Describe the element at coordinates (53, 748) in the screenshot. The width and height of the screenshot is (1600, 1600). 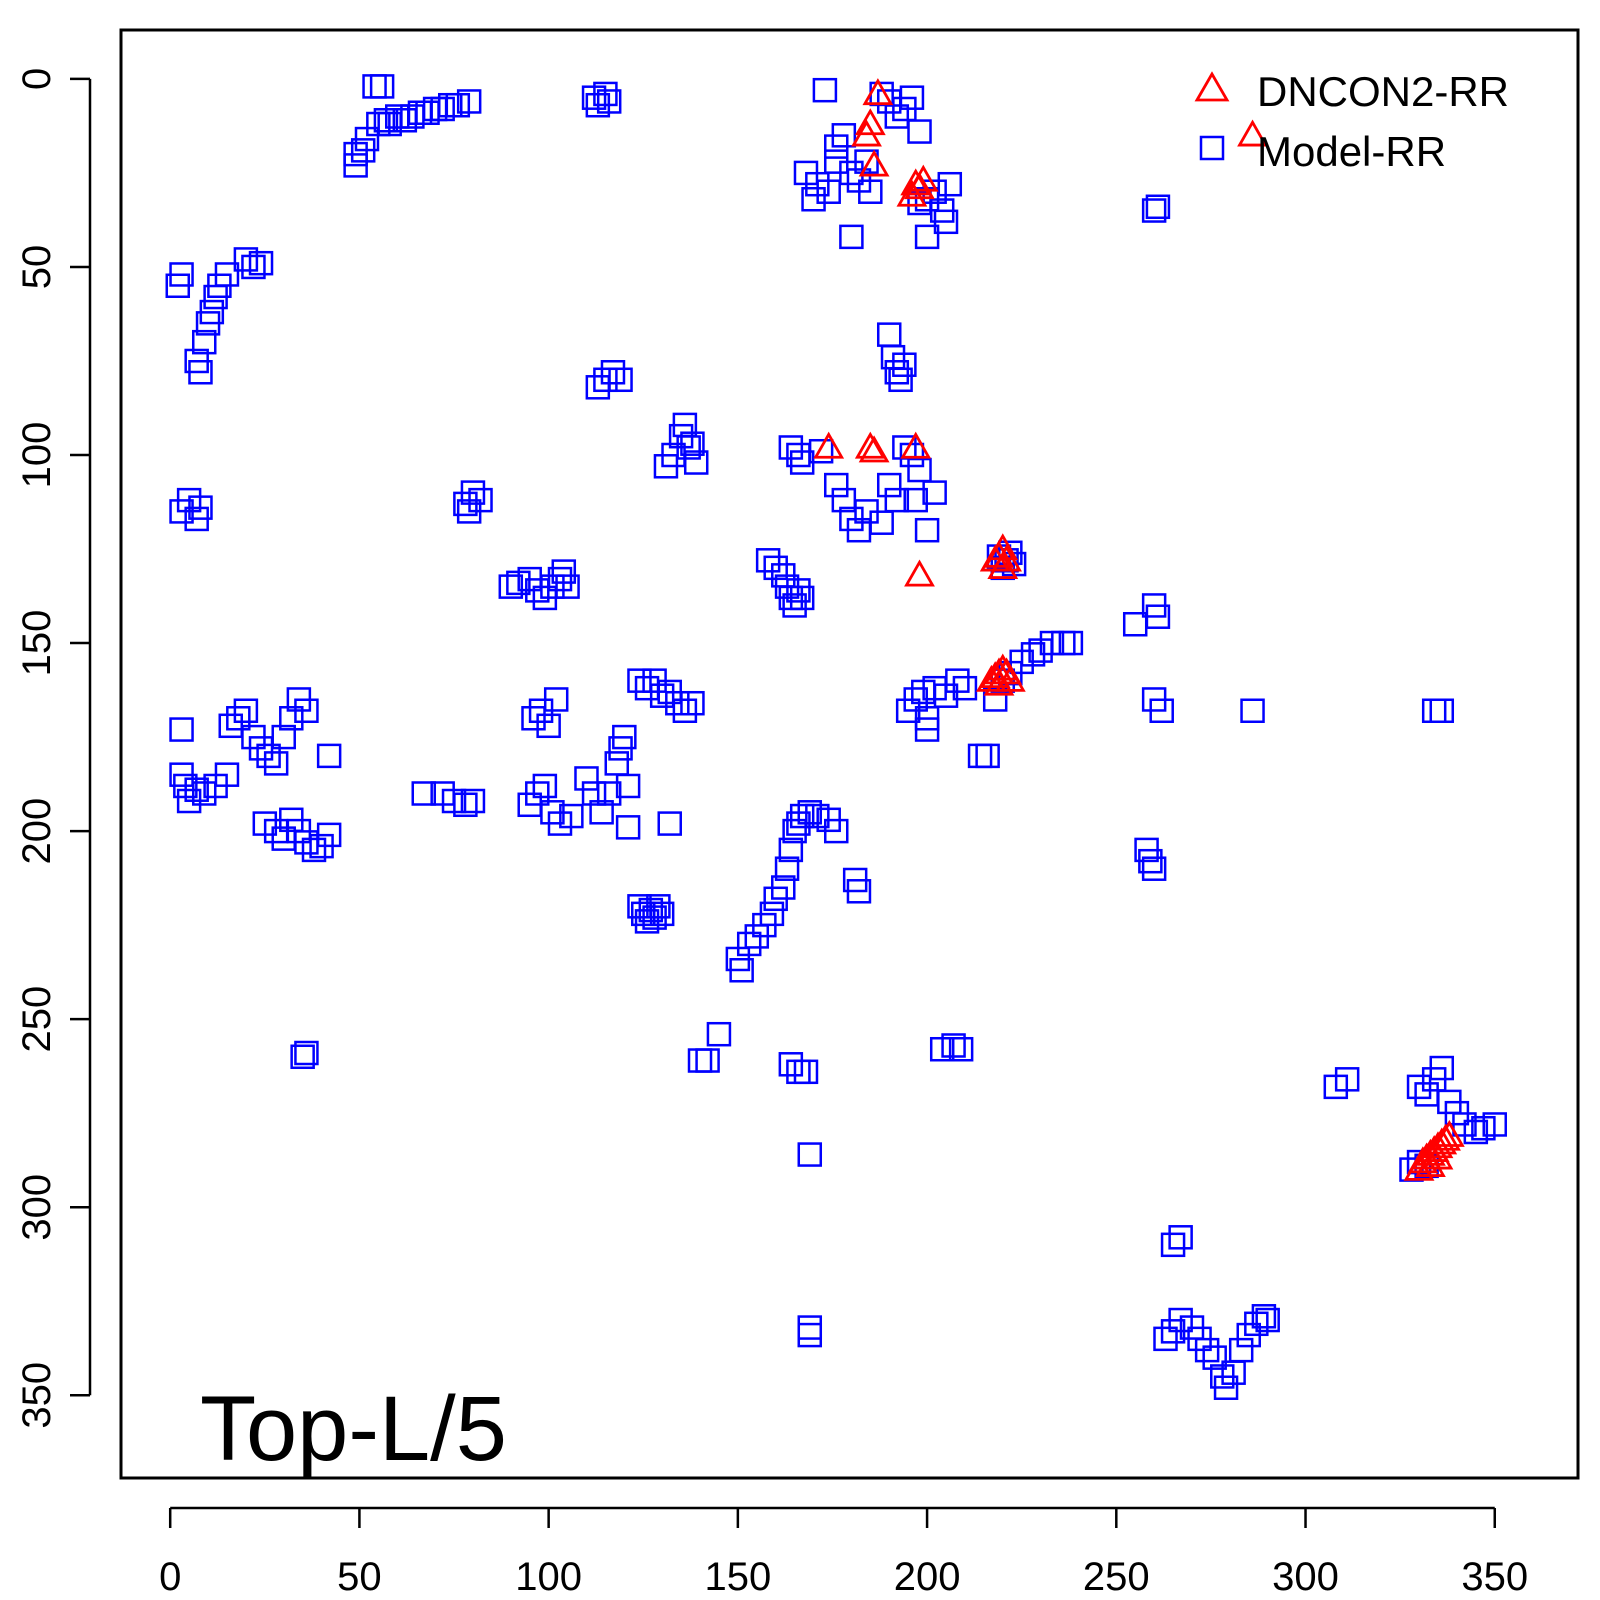
I see `y-axis: 0 50 100 150 200 250 300 350` at that location.